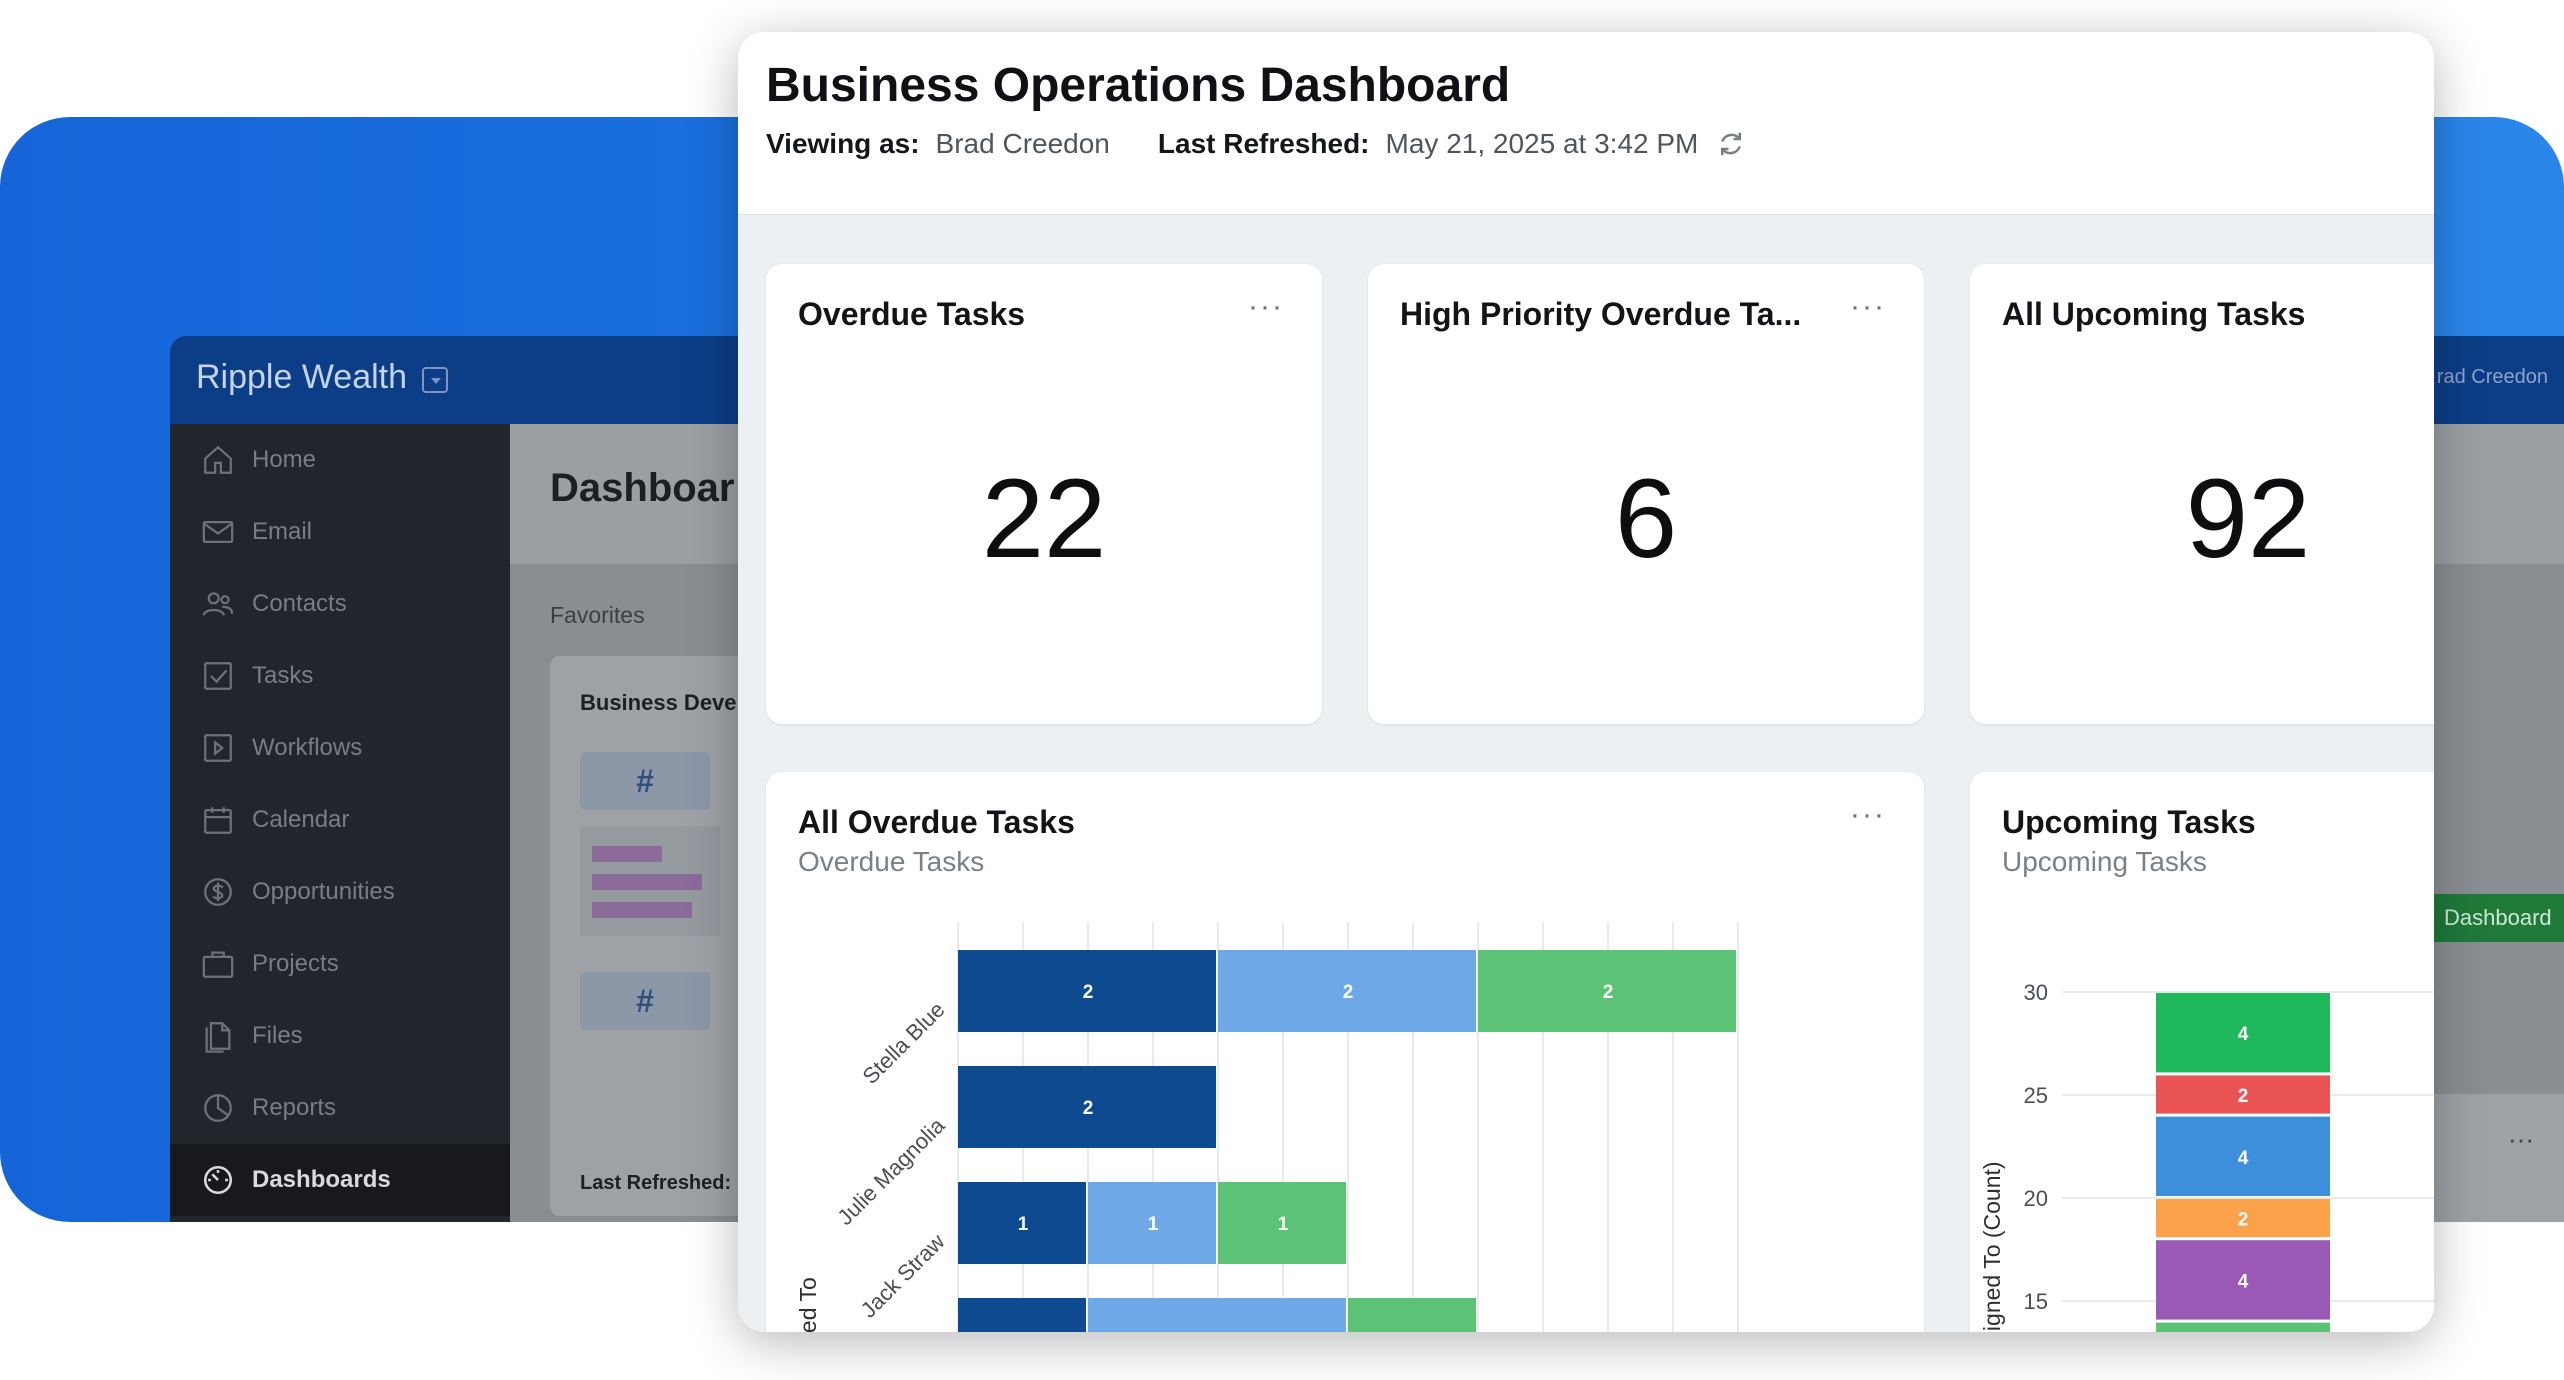 This screenshot has height=1380, width=2564. I want to click on favorites-label: Favorites, so click(597, 615).